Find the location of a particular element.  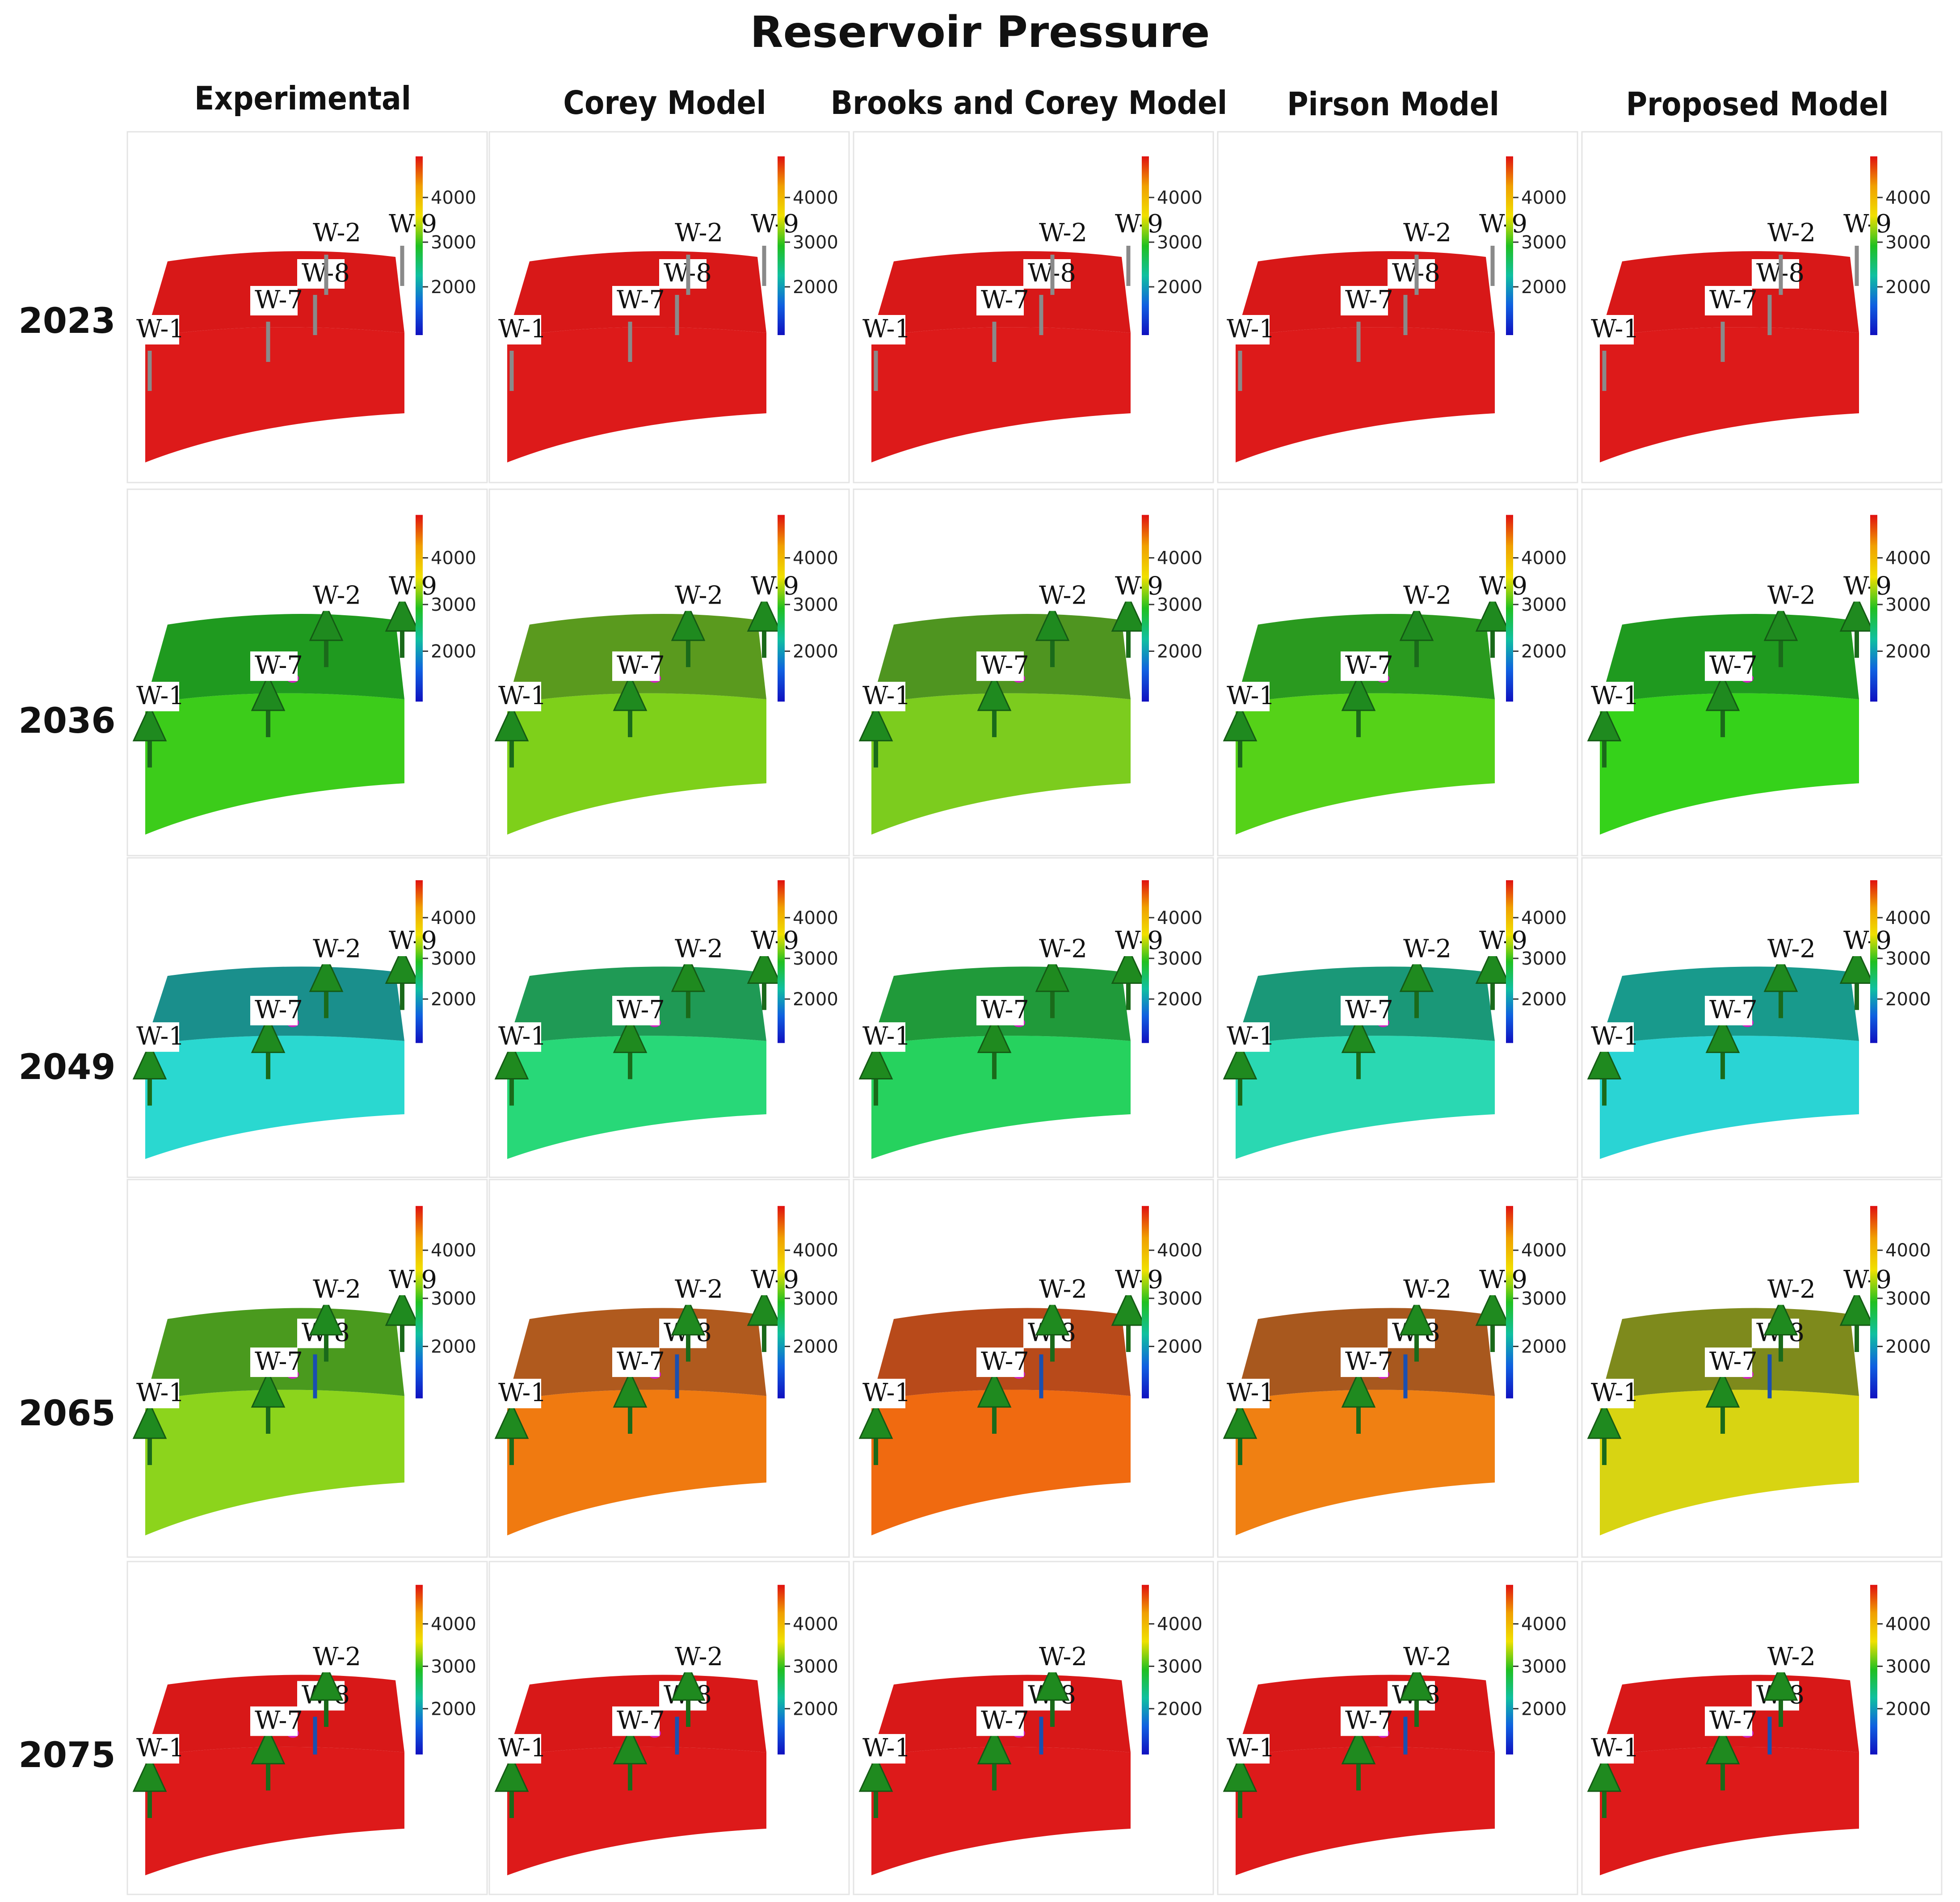

row-labels: 2023 2036 2049 2065 2075 is located at coordinates (66, 1038).